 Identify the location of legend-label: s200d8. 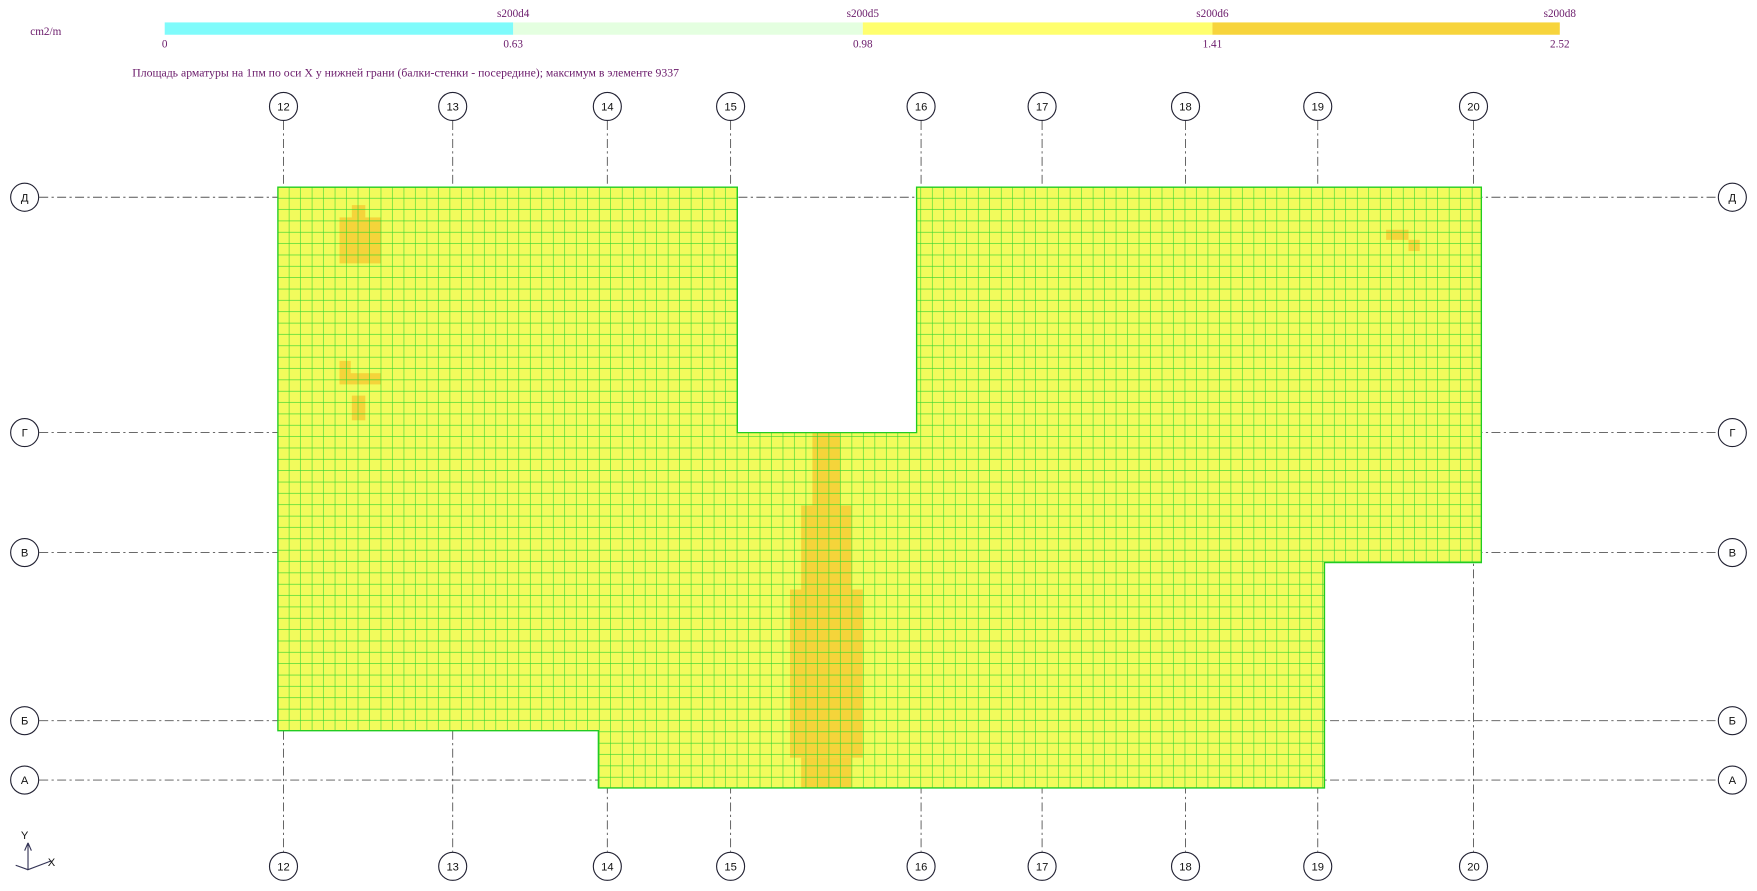
(1560, 14).